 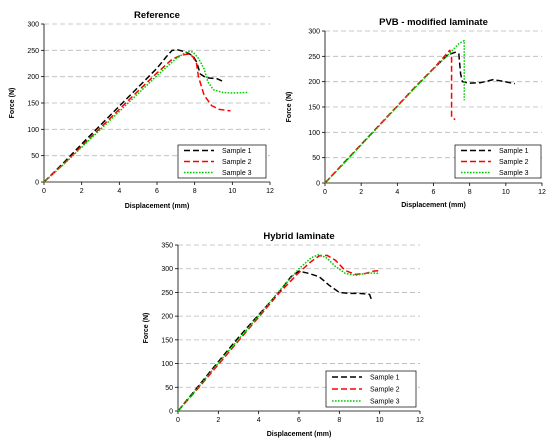 I want to click on chart-title: PVB - modified laminate, so click(x=433, y=22).